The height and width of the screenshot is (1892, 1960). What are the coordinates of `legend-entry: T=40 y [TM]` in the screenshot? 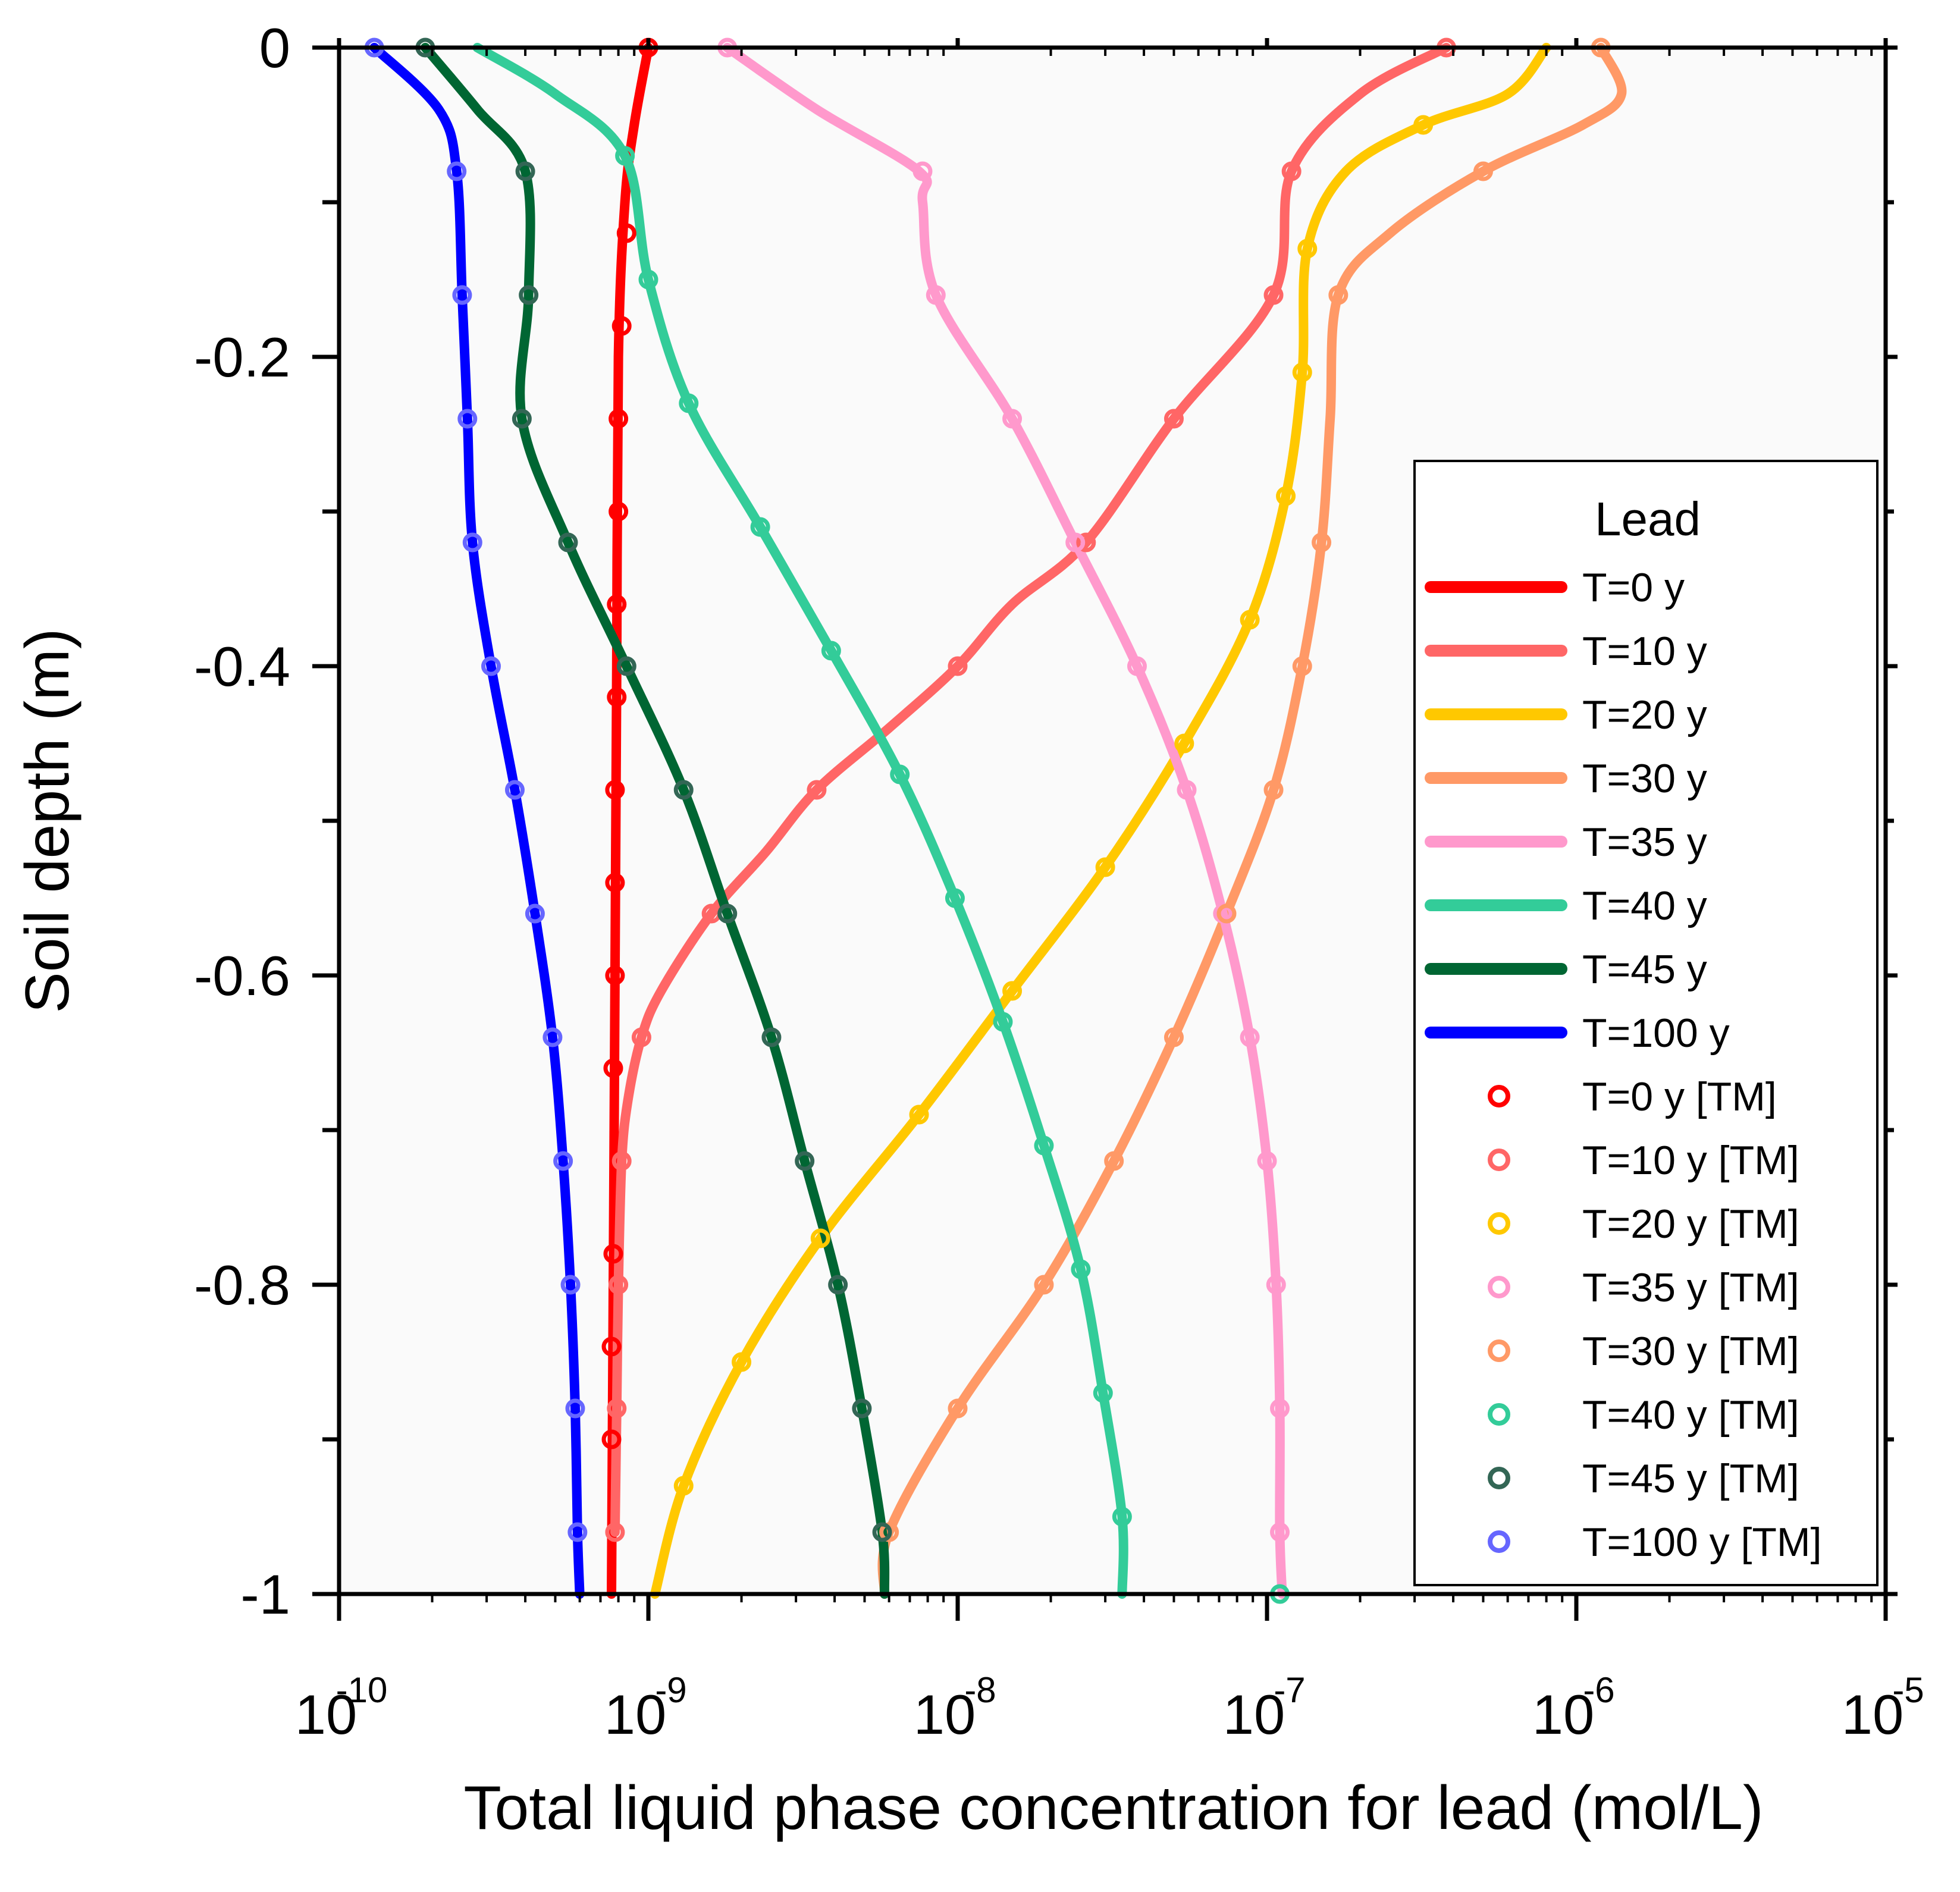 It's located at (1643, 1415).